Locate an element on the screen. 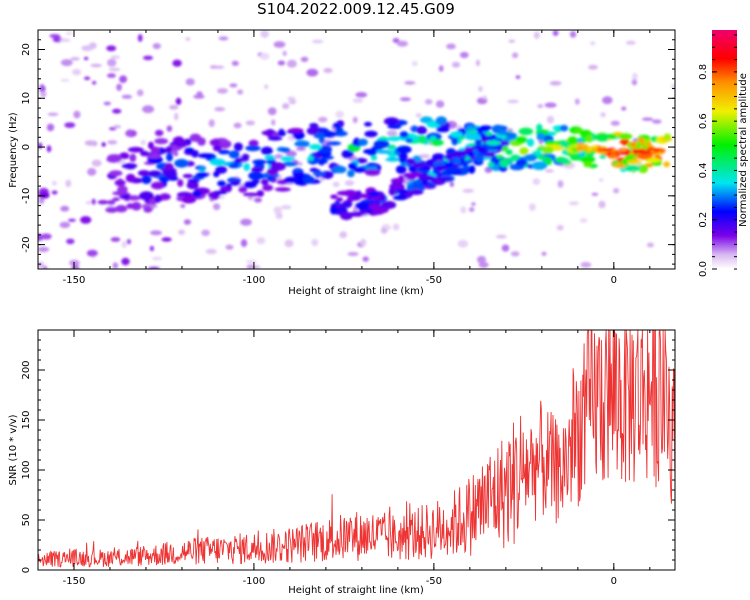  snr-x-axis-label: Height of straight line (km) is located at coordinates (356, 590).